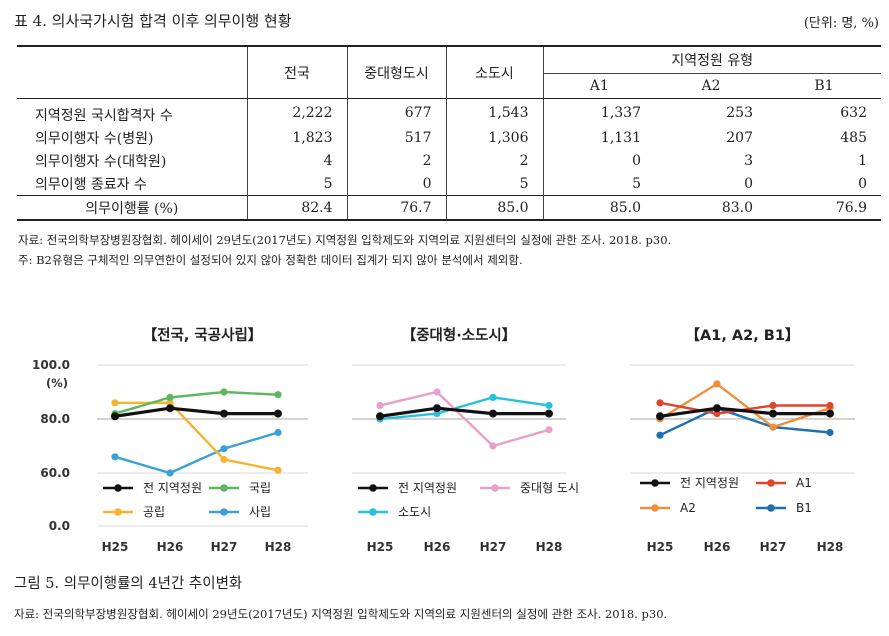 This screenshot has width=889, height=636. What do you see at coordinates (104, 115) in the screenshot?
I see `row-label: 지역정원 국시합격자 수` at bounding box center [104, 115].